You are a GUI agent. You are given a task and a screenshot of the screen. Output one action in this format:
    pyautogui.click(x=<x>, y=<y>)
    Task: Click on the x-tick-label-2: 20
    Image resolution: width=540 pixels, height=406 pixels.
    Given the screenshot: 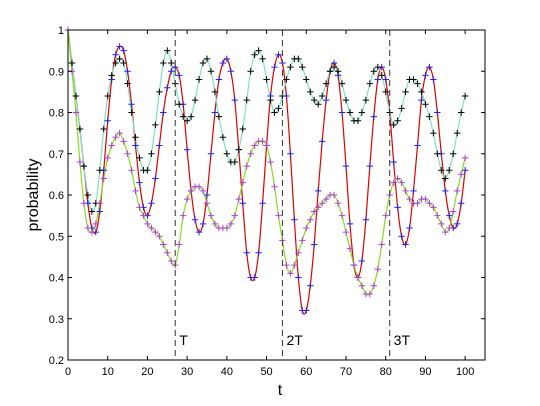 What is the action you would take?
    pyautogui.click(x=147, y=372)
    